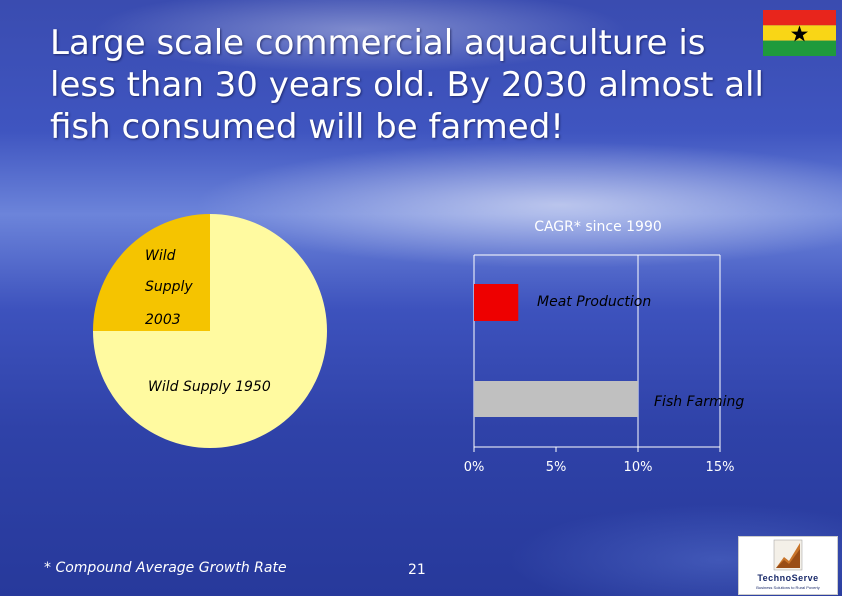 This screenshot has height=596, width=842. What do you see at coordinates (788, 587) in the screenshot?
I see `logo-tagline: Business Solutions to Rural Poverty` at bounding box center [788, 587].